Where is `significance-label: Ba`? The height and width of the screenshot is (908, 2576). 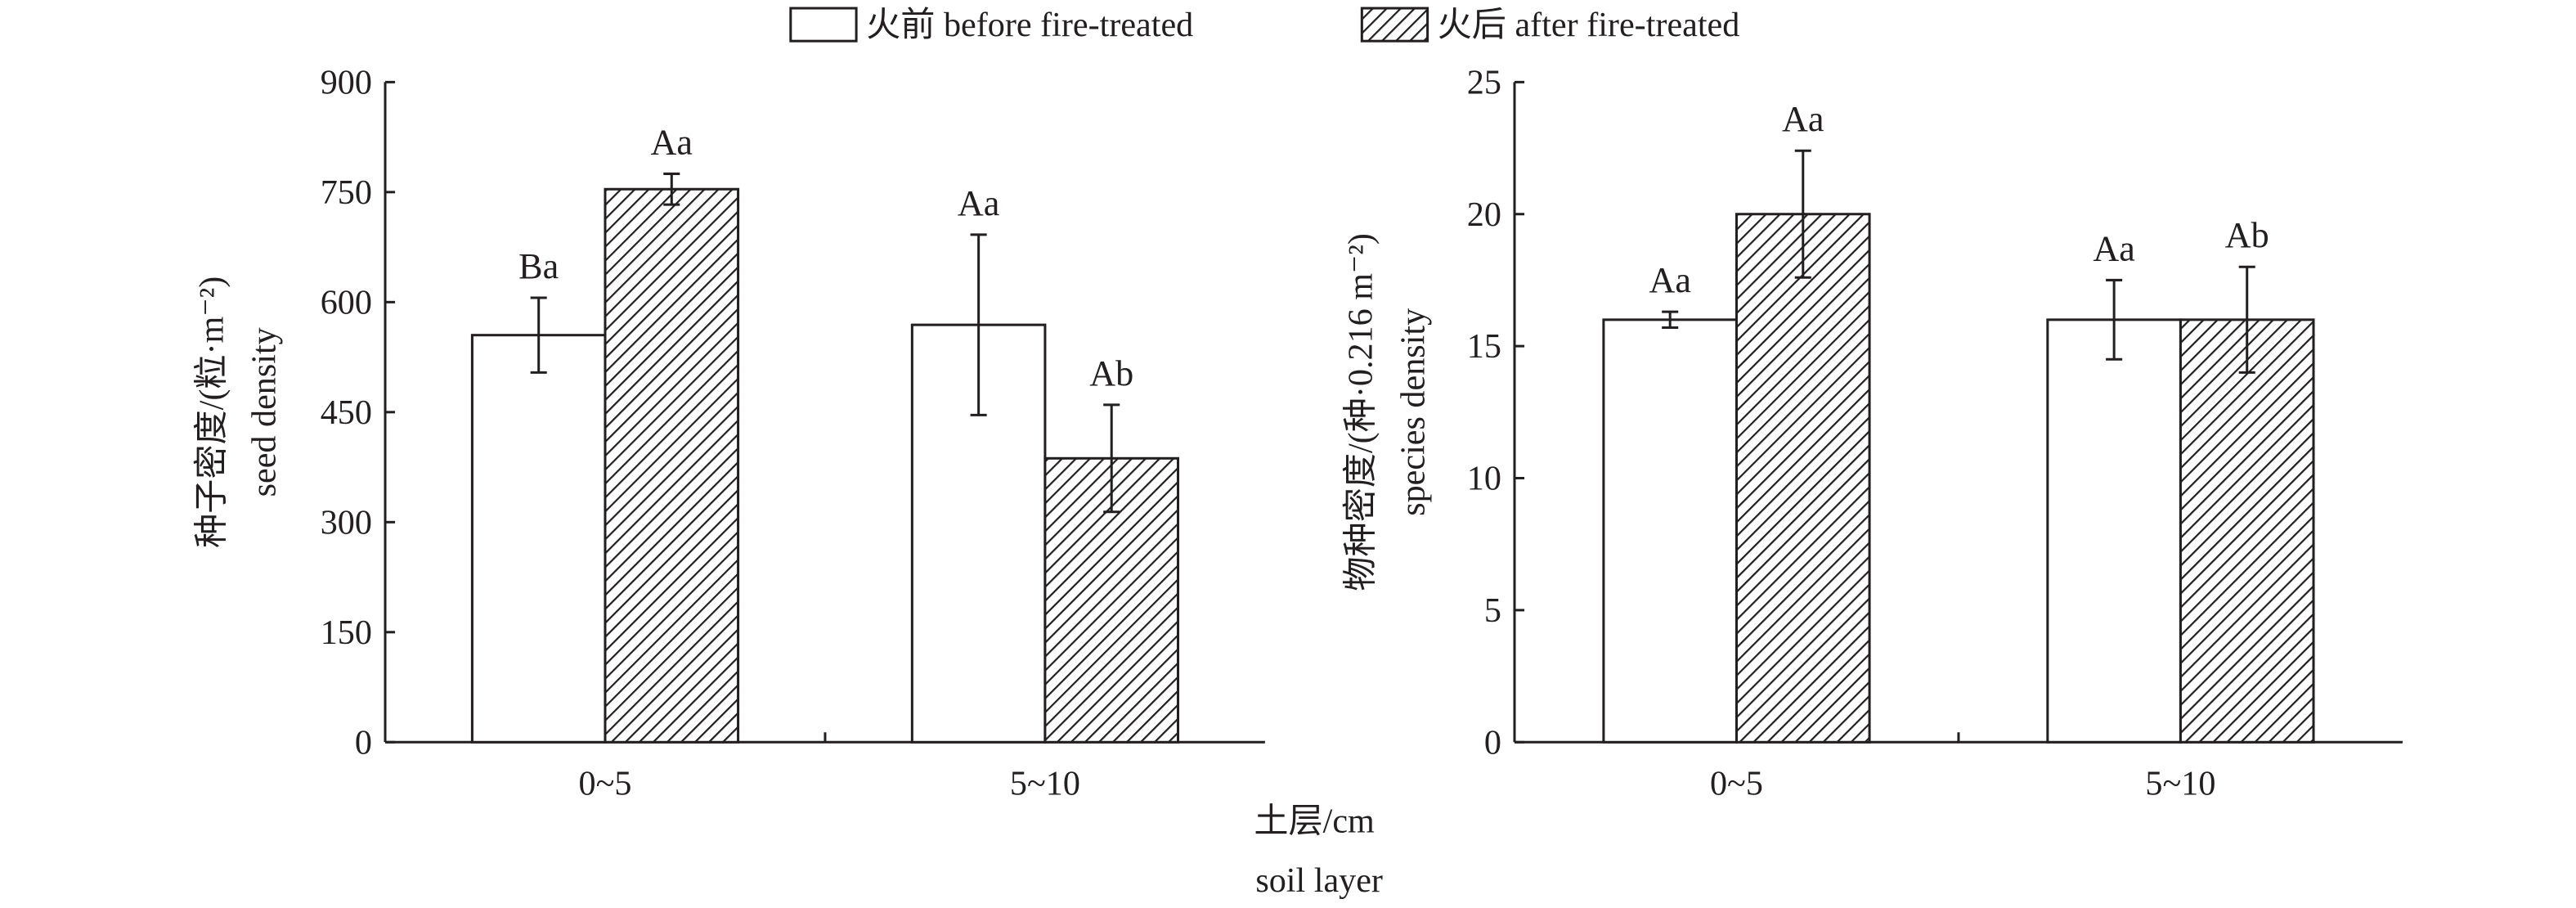
significance-label: Ba is located at coordinates (539, 266).